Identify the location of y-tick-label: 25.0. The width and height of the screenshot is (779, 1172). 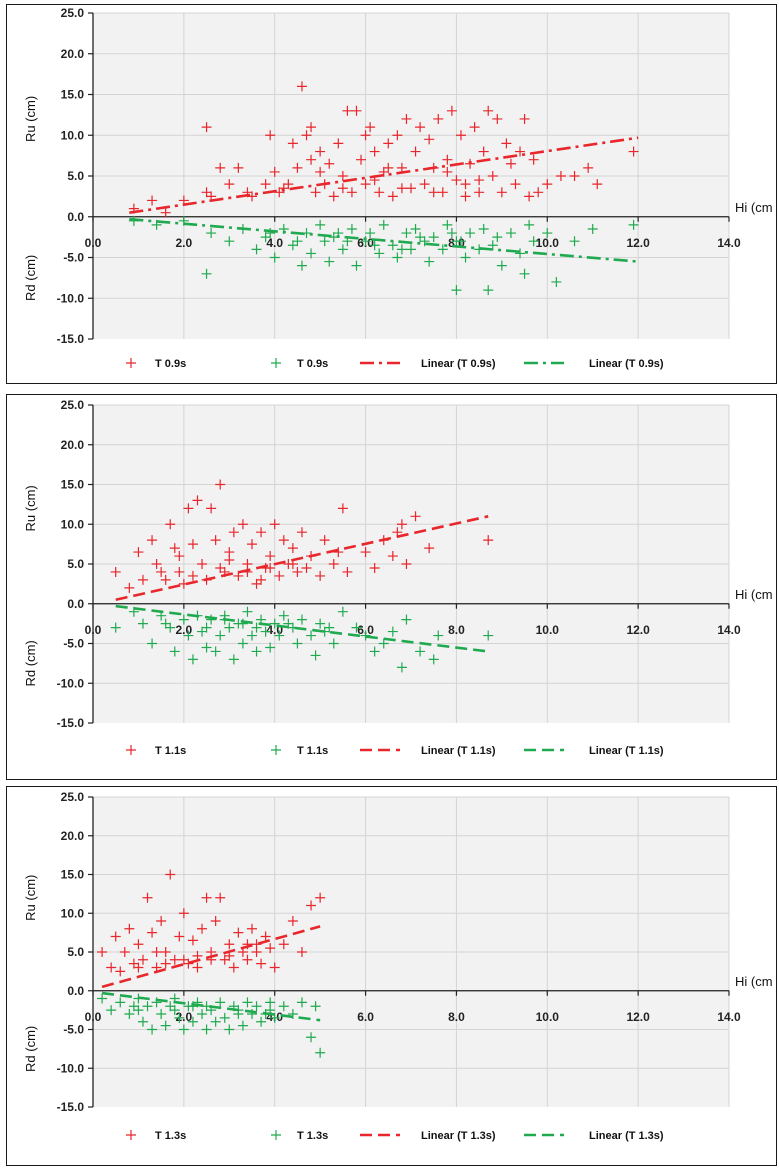
(73, 797).